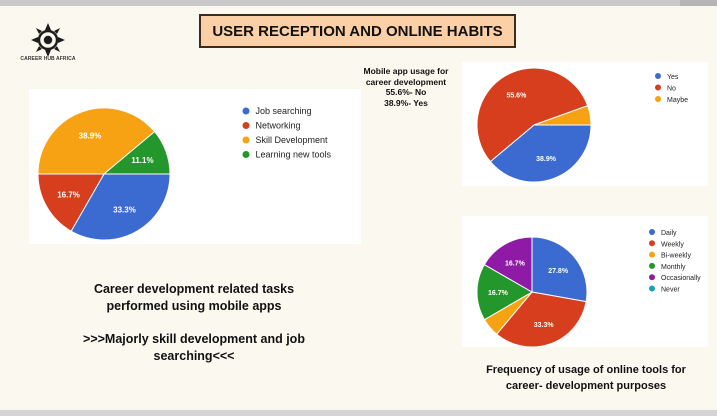  What do you see at coordinates (677, 100) in the screenshot?
I see `legend-label: Maybe` at bounding box center [677, 100].